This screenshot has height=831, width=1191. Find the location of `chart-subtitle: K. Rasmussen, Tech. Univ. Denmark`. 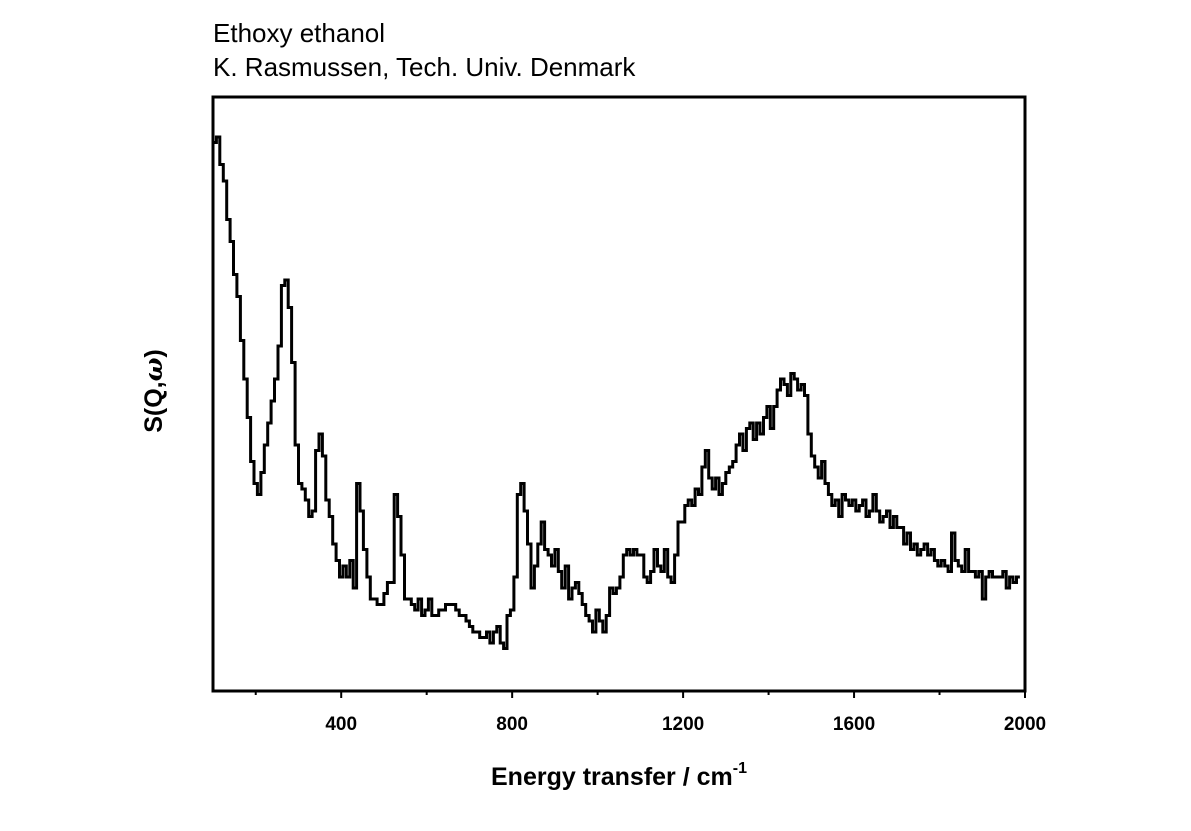

chart-subtitle: K. Rasmussen, Tech. Univ. Denmark is located at coordinates (424, 67).